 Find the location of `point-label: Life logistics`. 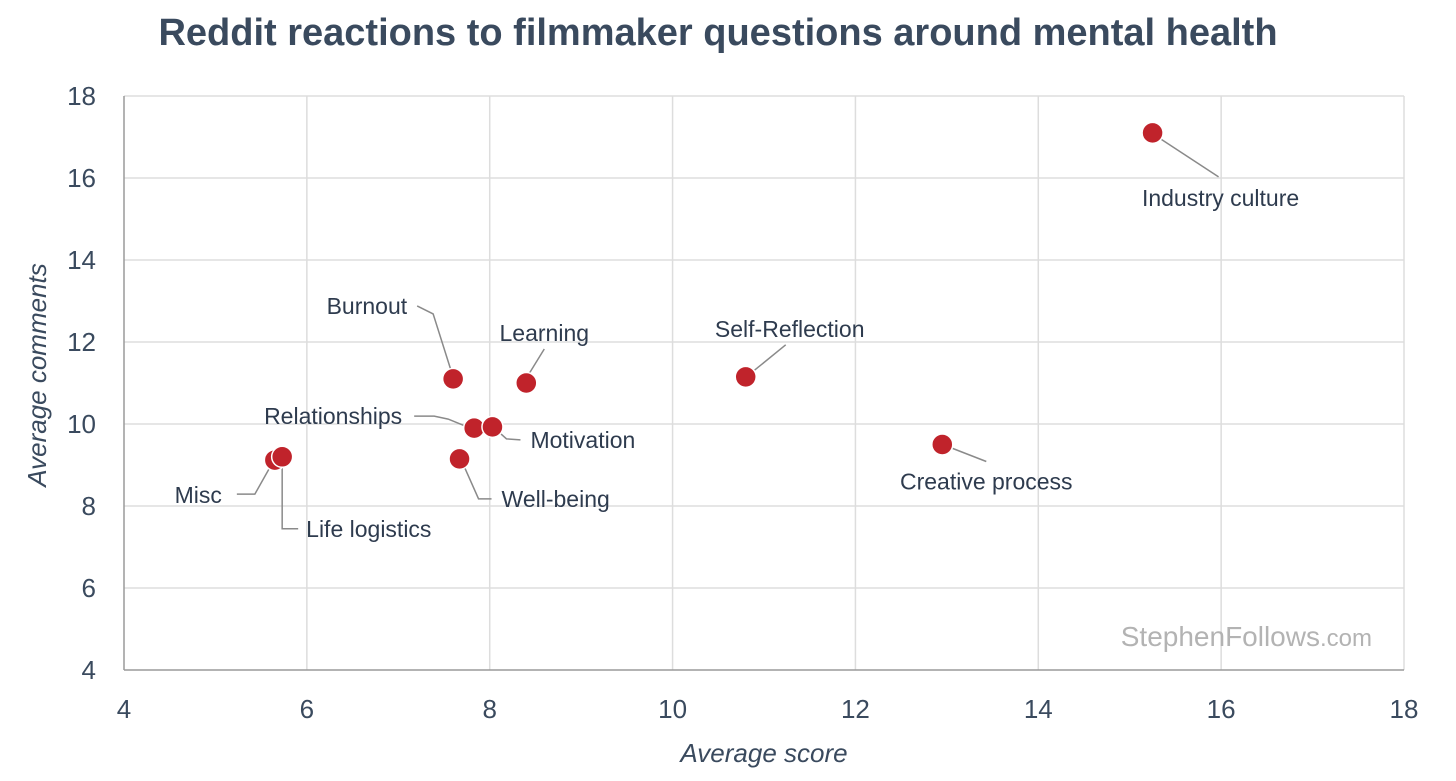

point-label: Life logistics is located at coordinates (368, 529).